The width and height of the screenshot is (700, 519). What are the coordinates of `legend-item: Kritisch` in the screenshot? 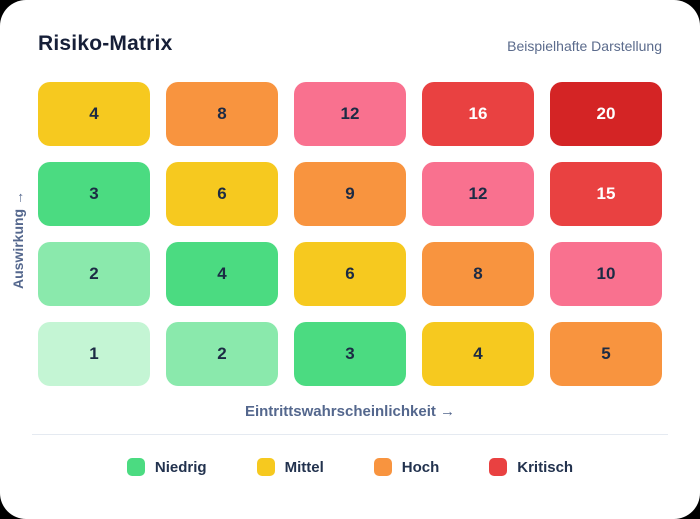 It's located at (531, 467).